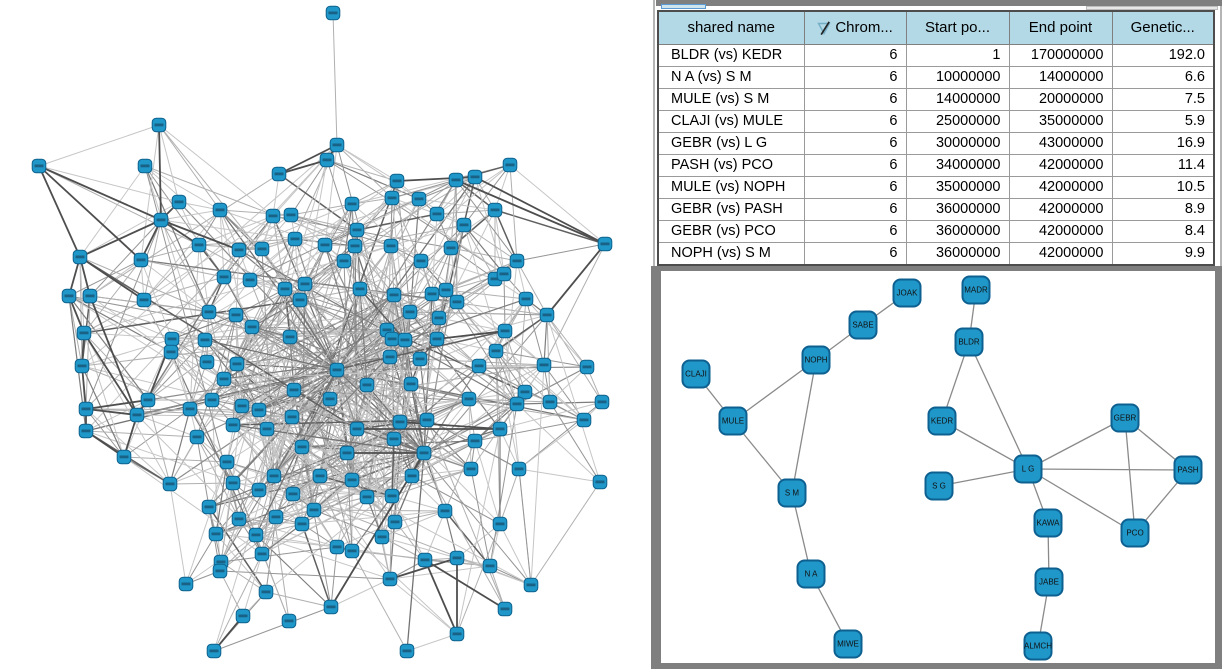 This screenshot has width=1222, height=669. What do you see at coordinates (1038, 646) in the screenshot?
I see `svg-text: ALMCH` at bounding box center [1038, 646].